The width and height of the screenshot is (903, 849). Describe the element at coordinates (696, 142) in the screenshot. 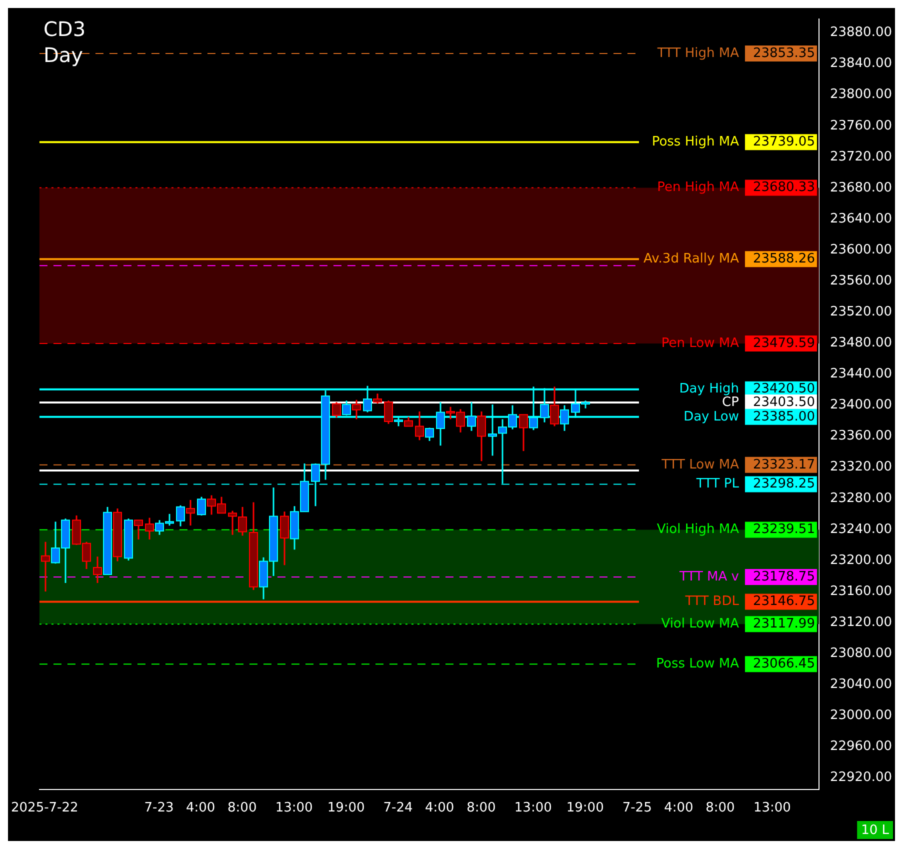

I see `ref-line-label: Poss High MA` at that location.